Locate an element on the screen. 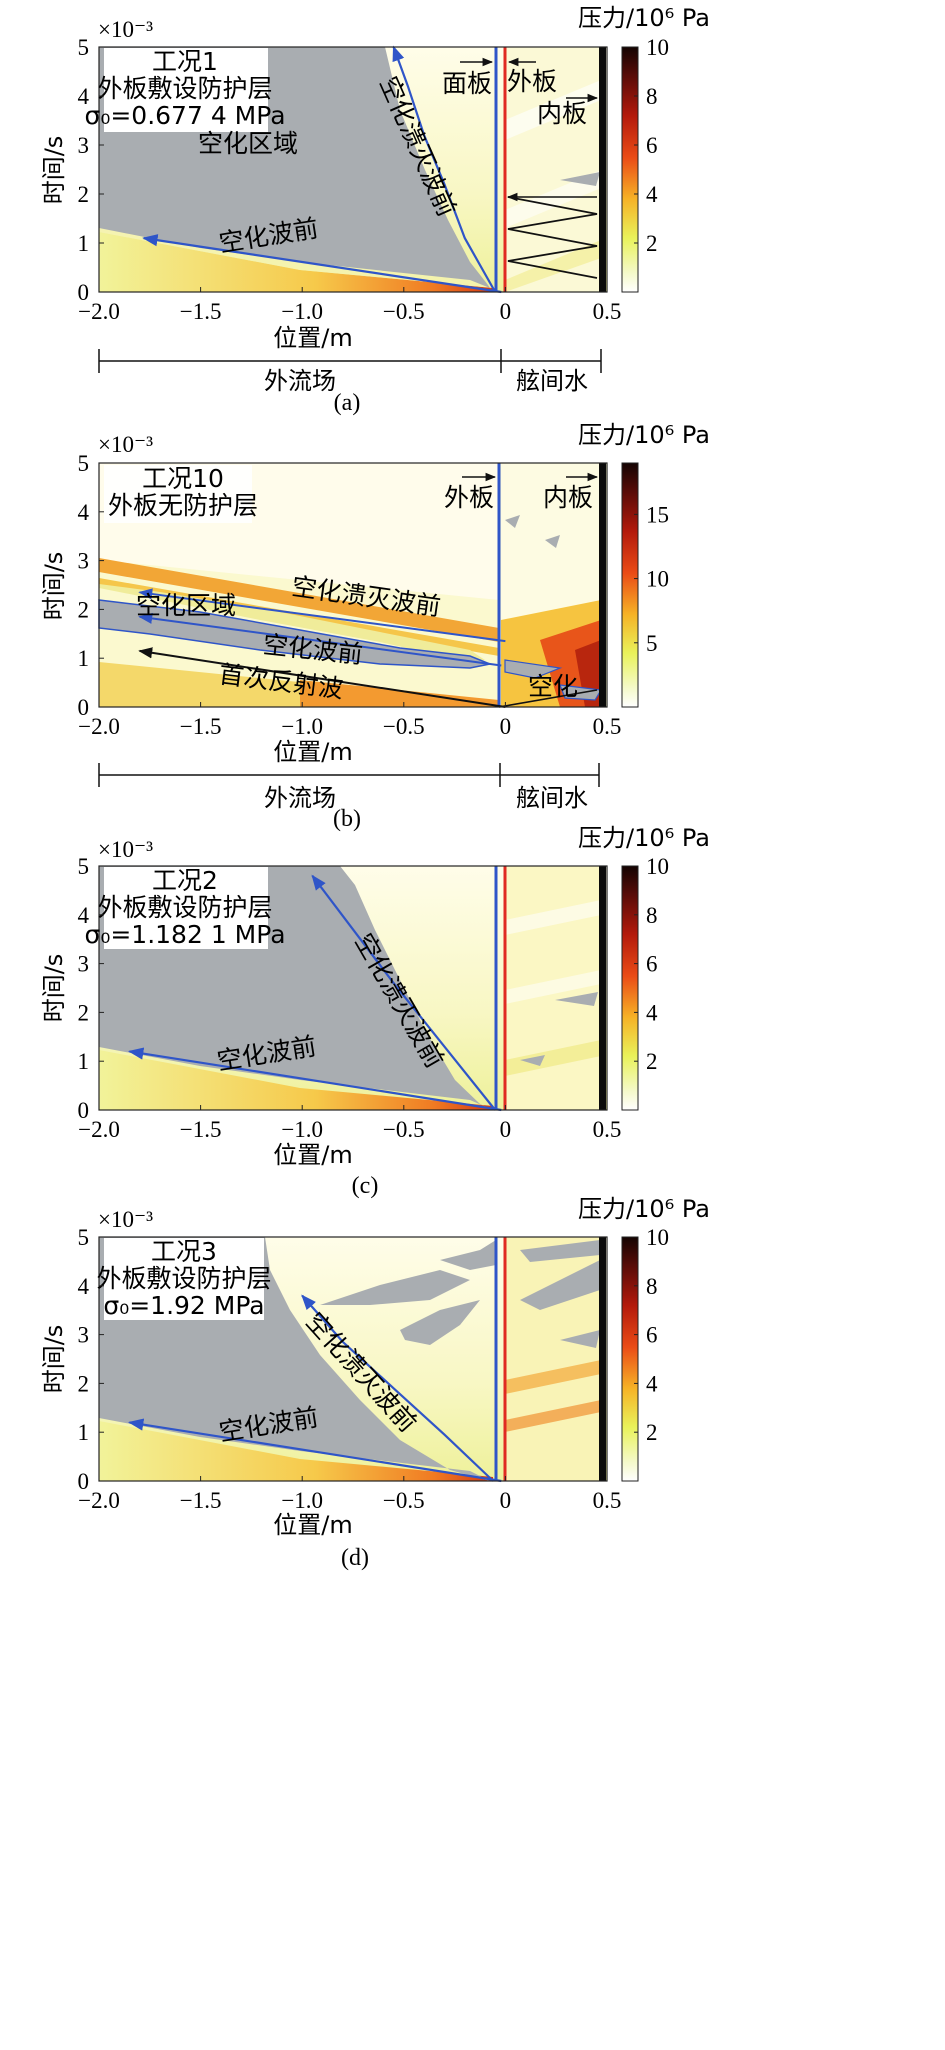  label-outer-plate-a: 外板 is located at coordinates (532, 81).